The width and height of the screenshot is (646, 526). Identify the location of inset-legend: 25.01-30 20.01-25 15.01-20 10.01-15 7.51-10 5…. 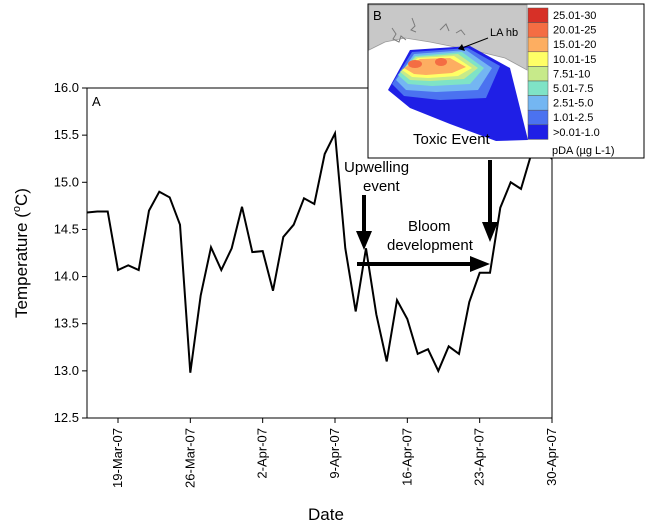
(563, 73).